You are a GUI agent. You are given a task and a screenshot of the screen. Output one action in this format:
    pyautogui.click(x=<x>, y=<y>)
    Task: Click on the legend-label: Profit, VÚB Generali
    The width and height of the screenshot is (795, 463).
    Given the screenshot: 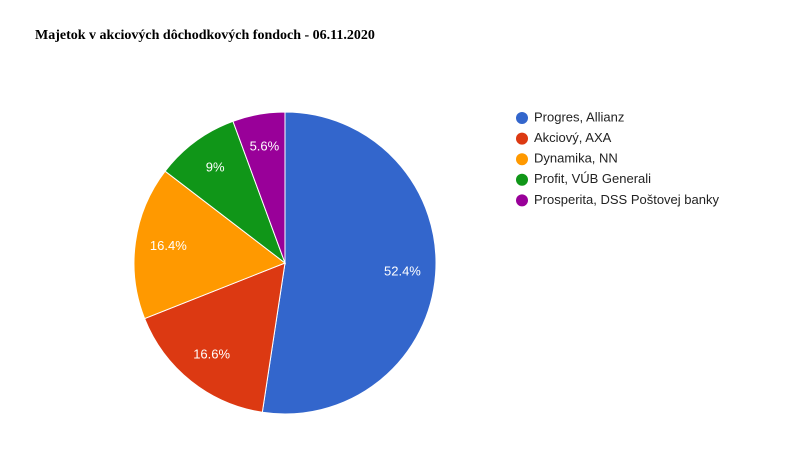 What is the action you would take?
    pyautogui.click(x=592, y=178)
    